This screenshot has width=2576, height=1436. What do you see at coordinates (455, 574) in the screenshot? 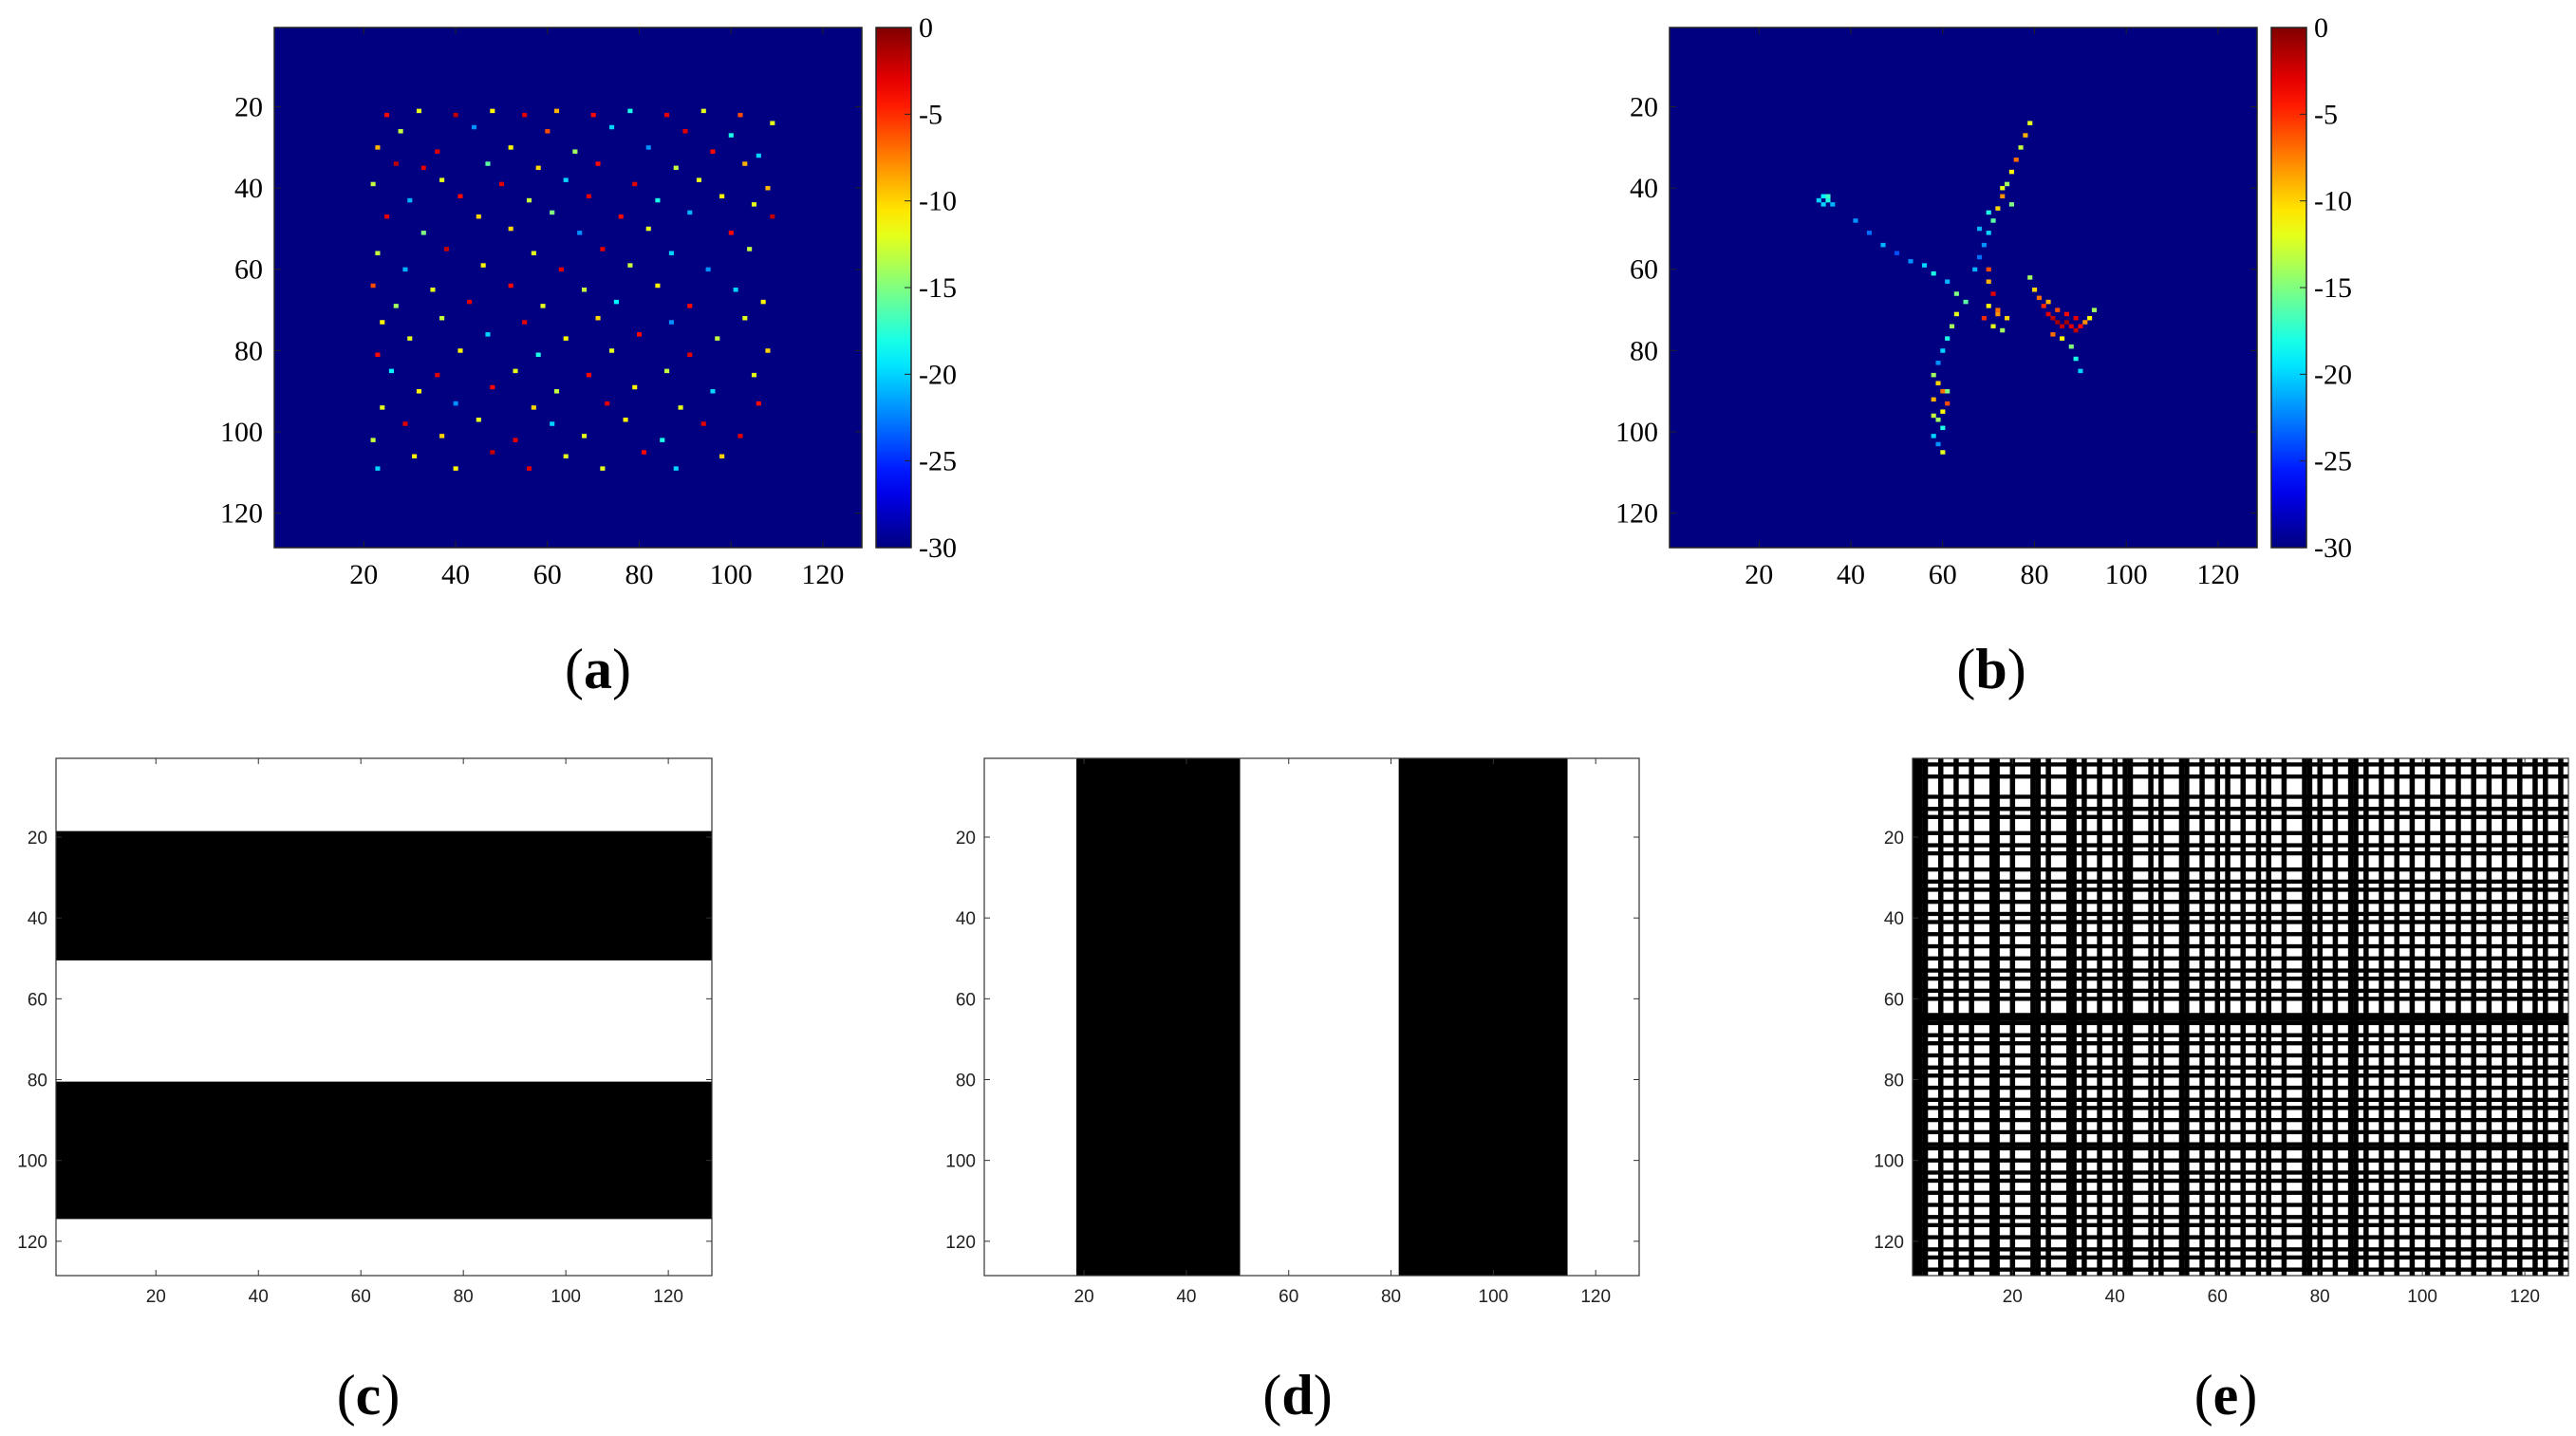
I see `x-tick-label: 40` at bounding box center [455, 574].